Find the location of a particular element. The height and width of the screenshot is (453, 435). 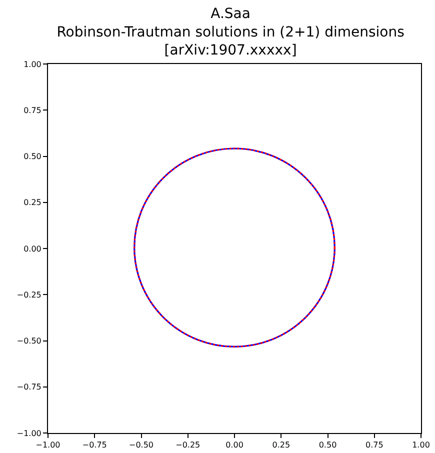

y-tick-label: 1.00 is located at coordinates (33, 64).